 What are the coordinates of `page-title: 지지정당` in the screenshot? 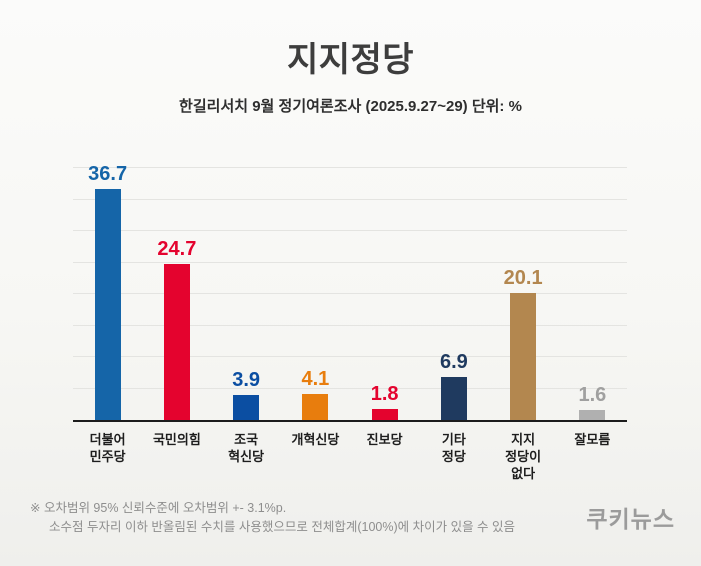 It's located at (350, 60).